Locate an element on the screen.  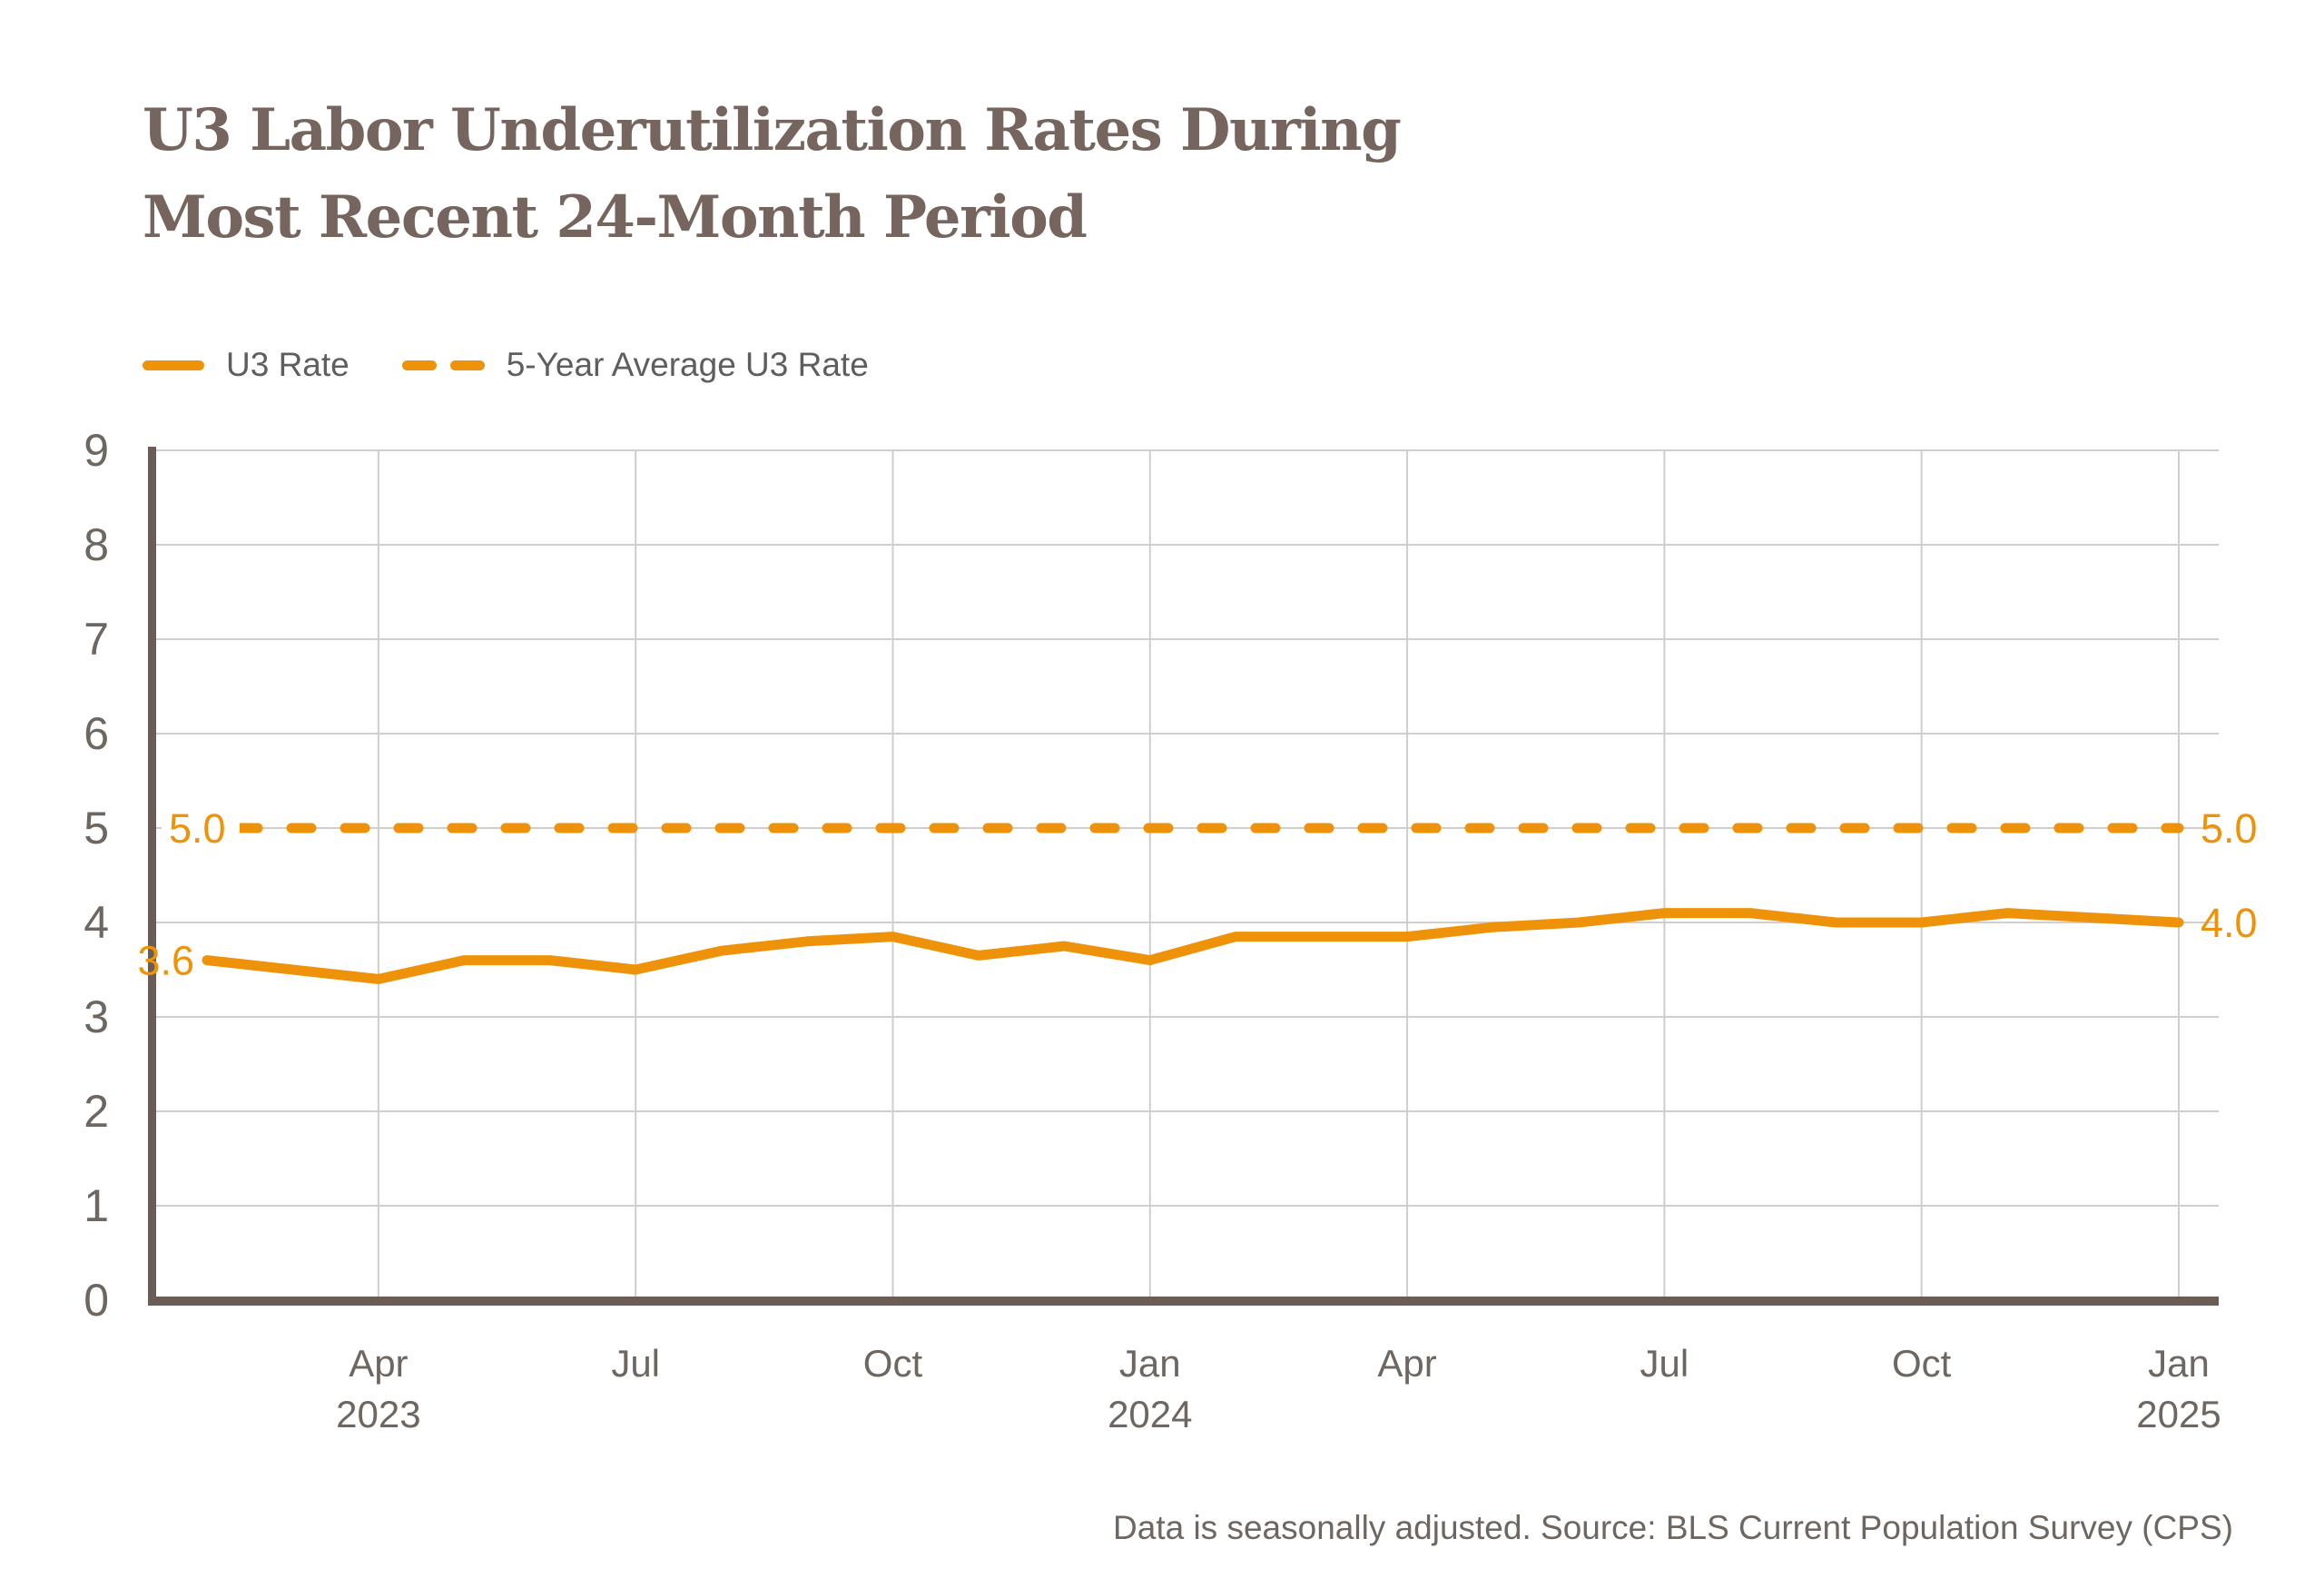
solid-line-swatch is located at coordinates (173, 365).